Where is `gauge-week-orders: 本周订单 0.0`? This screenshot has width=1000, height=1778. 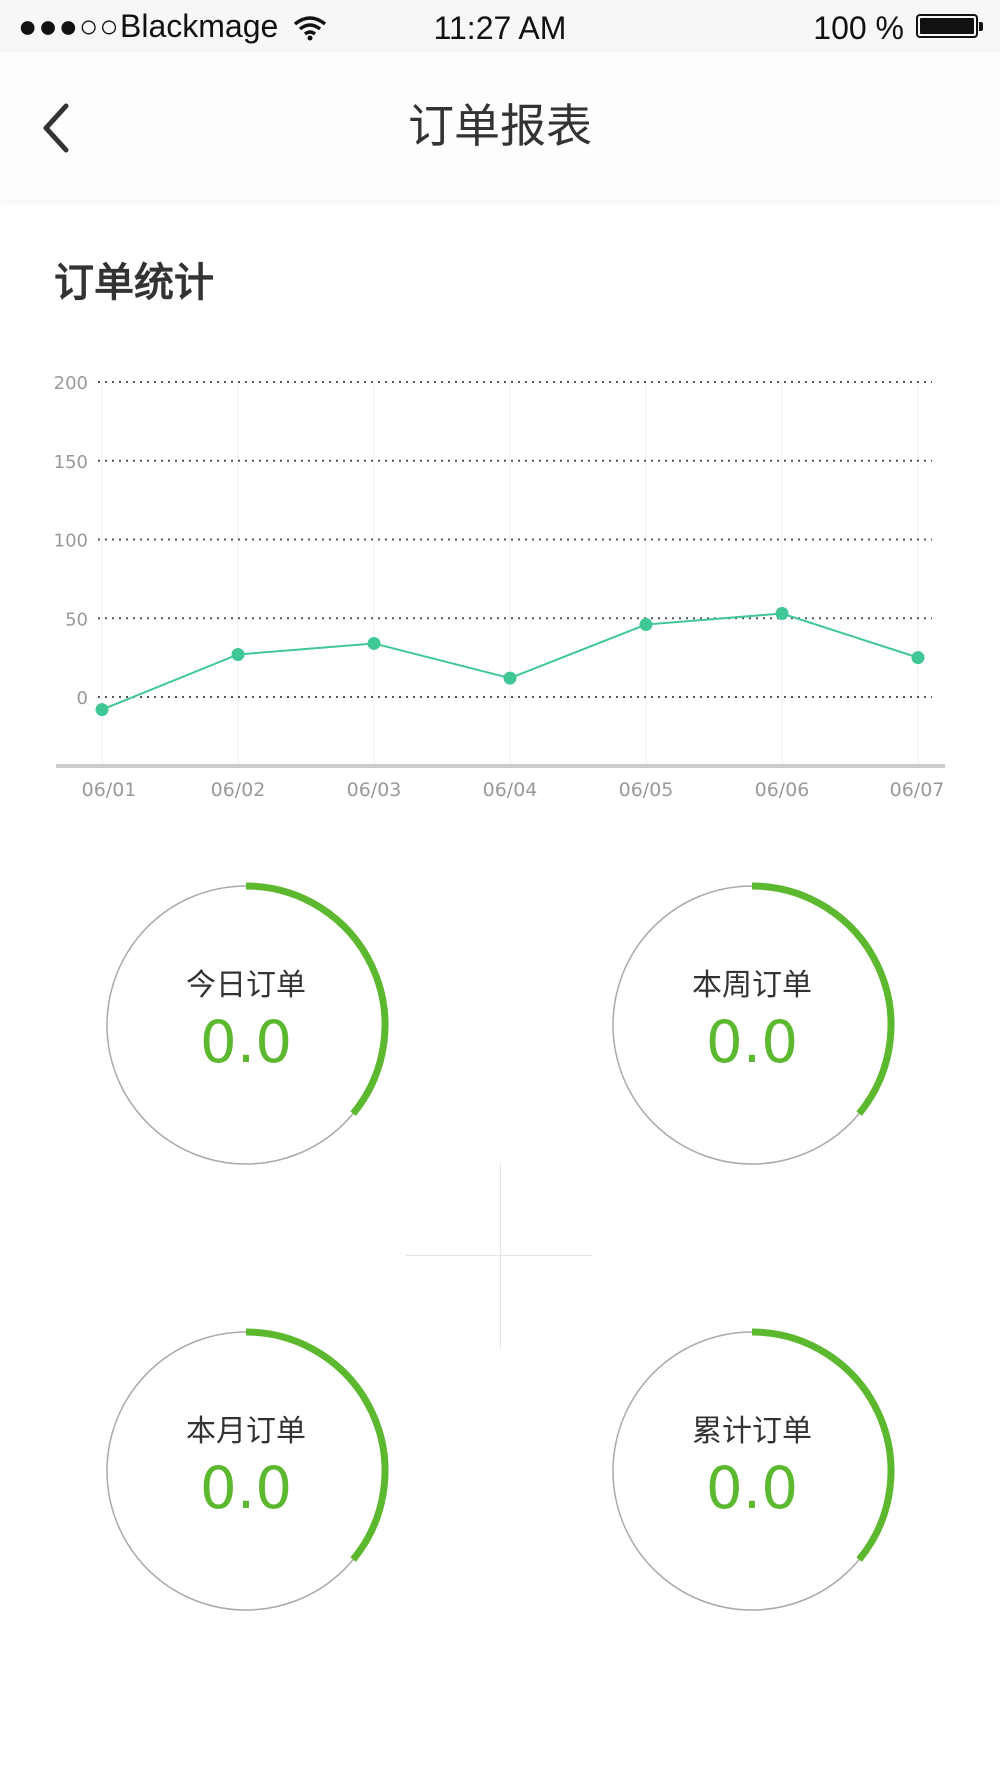
gauge-week-orders: 本周订单 0.0 is located at coordinates (752, 1025).